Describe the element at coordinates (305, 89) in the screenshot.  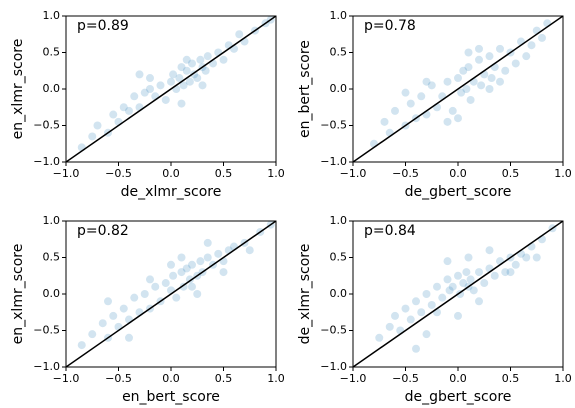
I see `y-axis-label: en_bert_score` at that location.